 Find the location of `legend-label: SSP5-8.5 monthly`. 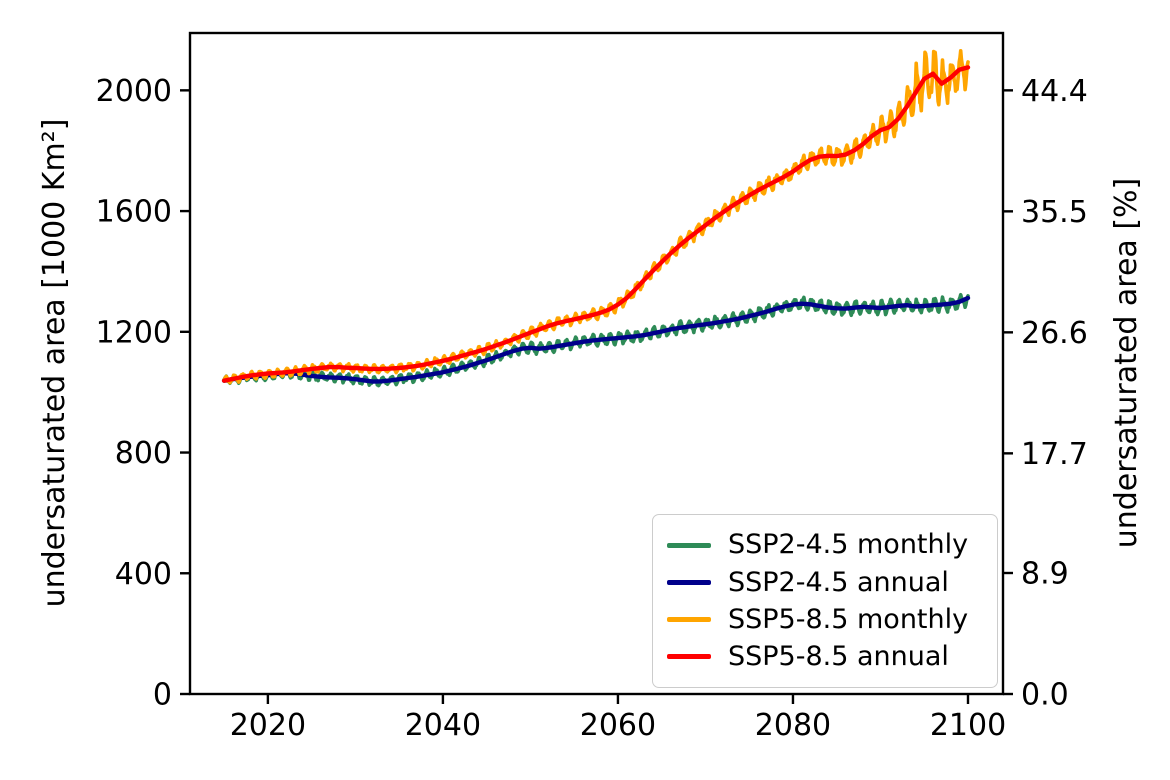

legend-label: SSP5-8.5 monthly is located at coordinates (848, 619).